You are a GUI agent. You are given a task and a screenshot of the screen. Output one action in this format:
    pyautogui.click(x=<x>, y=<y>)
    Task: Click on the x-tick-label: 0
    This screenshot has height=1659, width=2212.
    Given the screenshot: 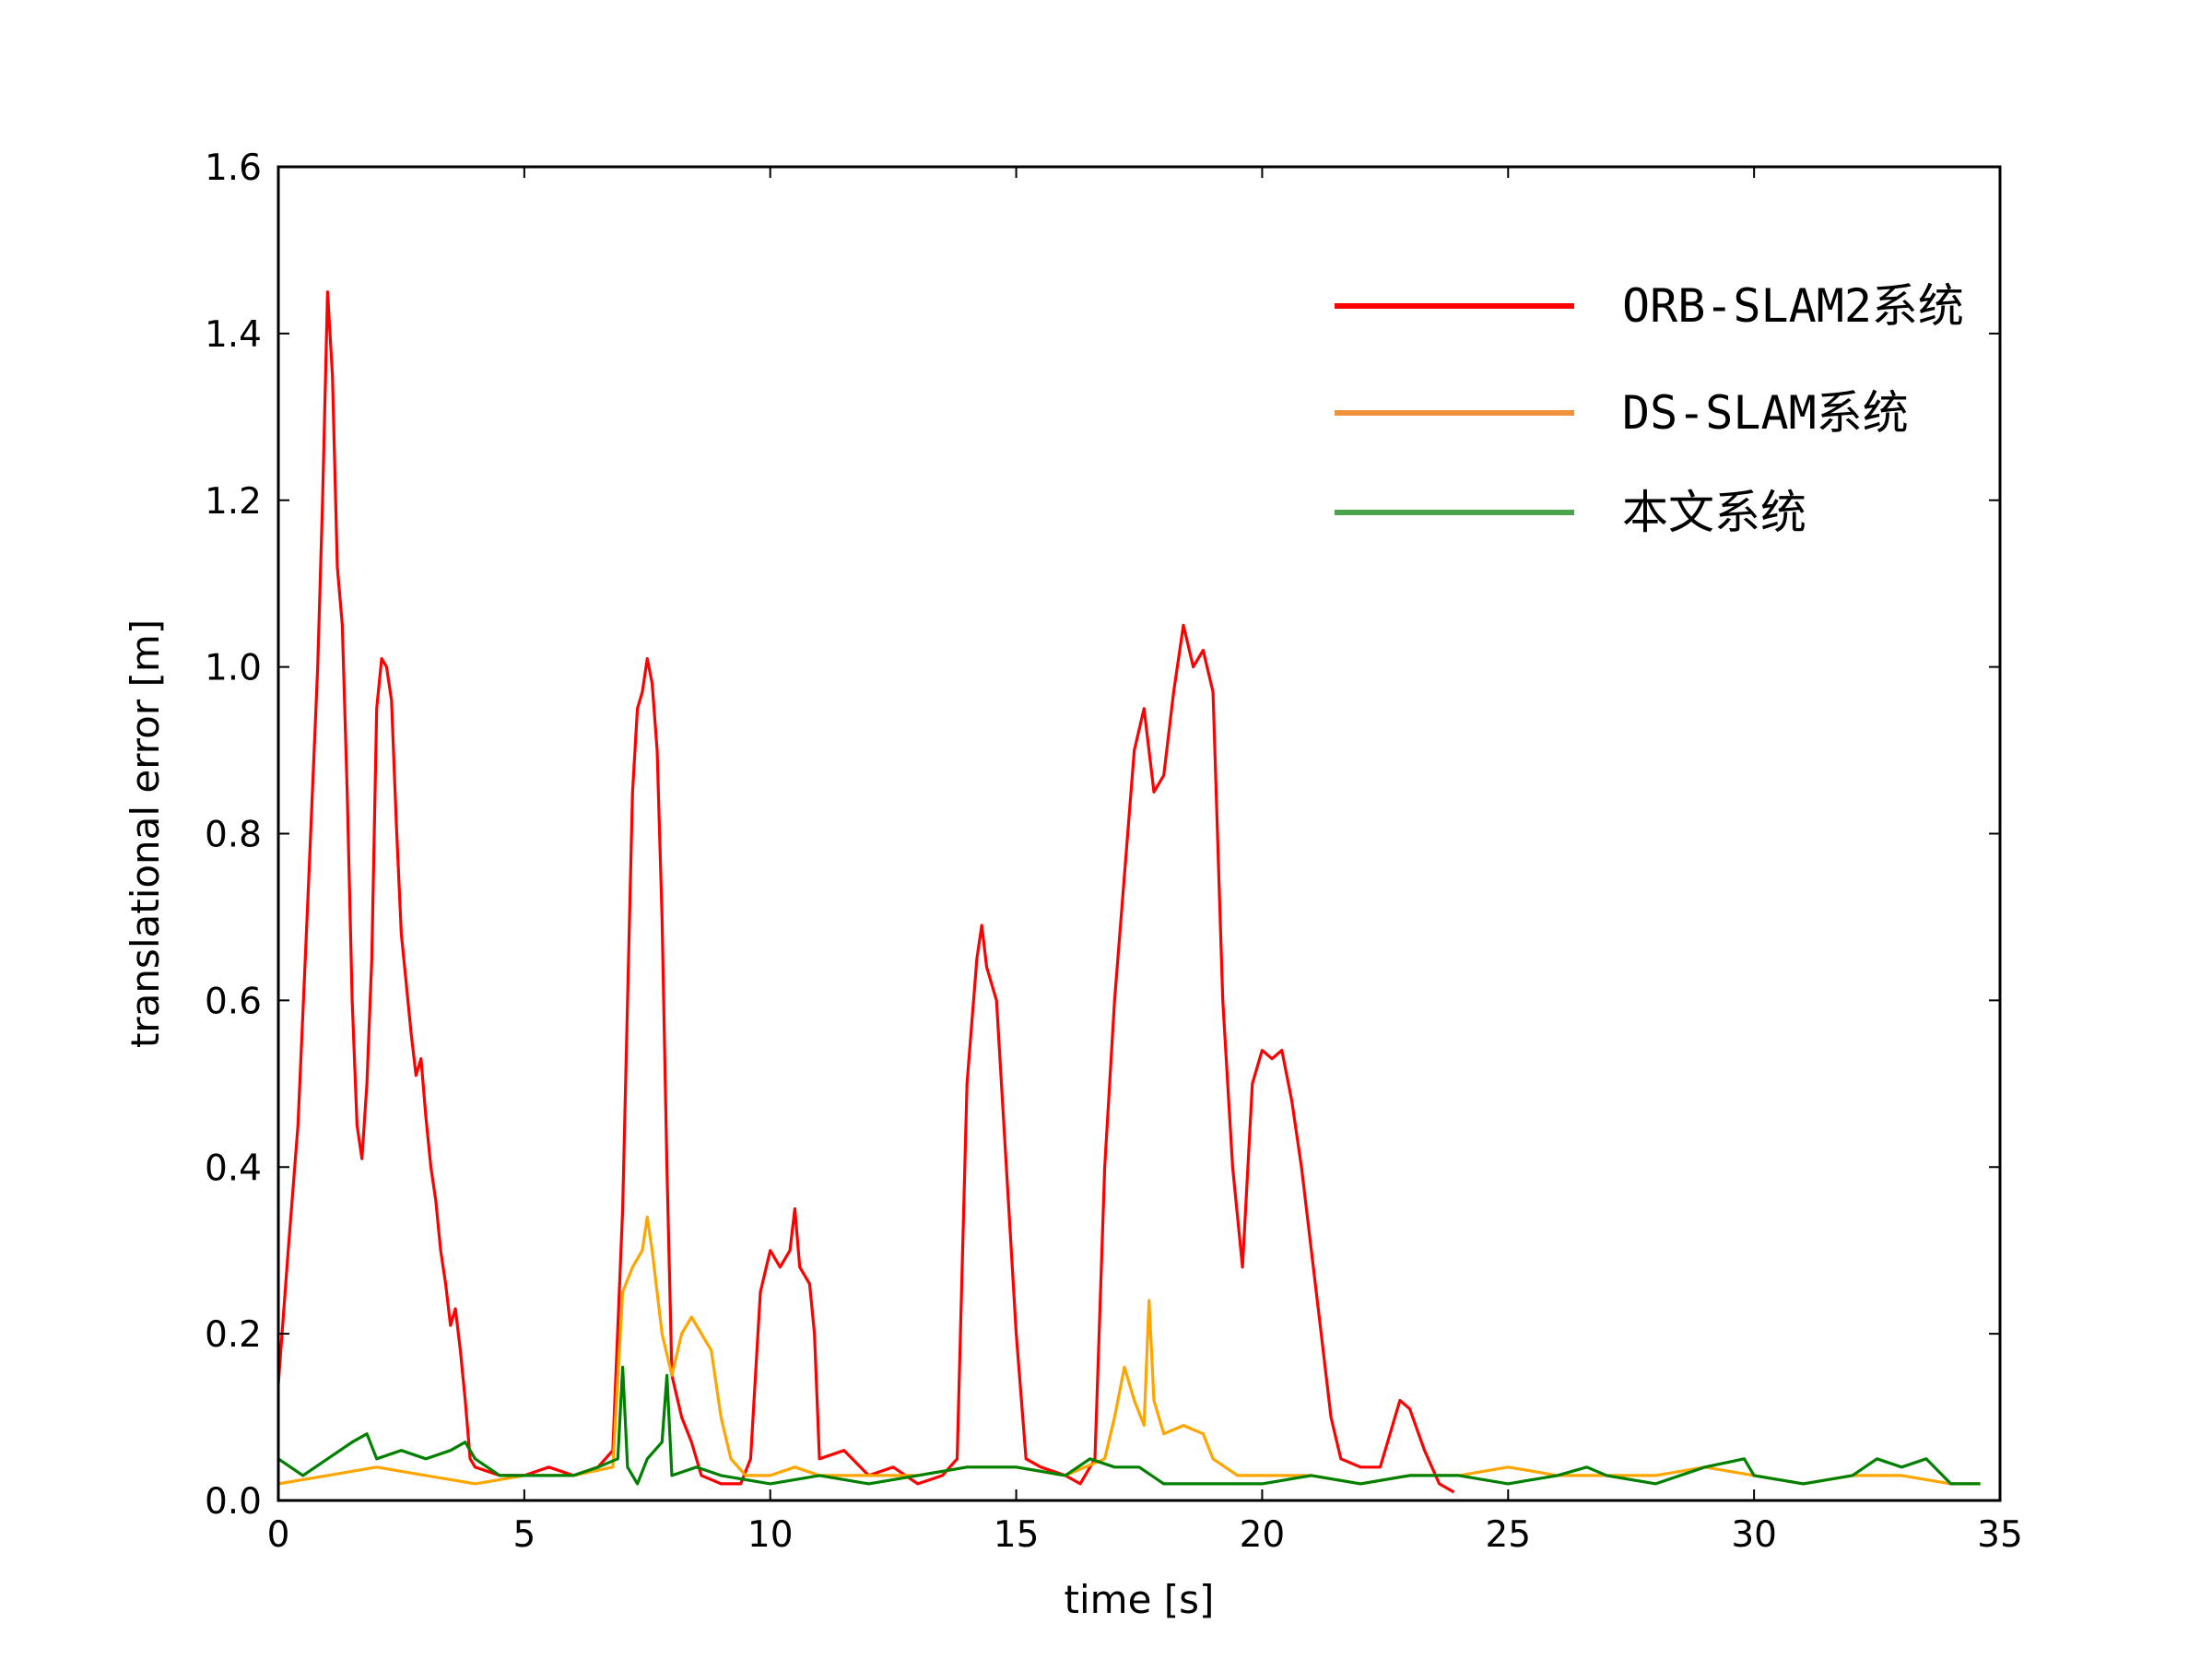 What is the action you would take?
    pyautogui.click(x=278, y=1535)
    